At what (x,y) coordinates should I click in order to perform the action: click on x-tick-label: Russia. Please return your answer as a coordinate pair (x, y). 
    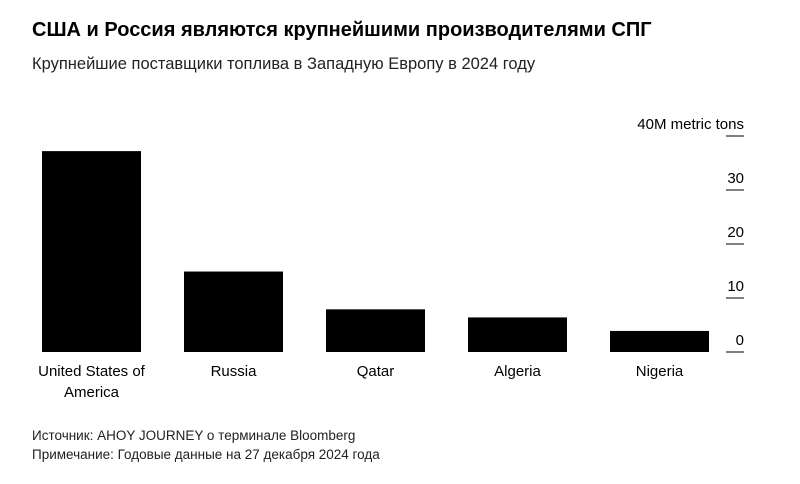
    Looking at the image, I should click on (234, 371).